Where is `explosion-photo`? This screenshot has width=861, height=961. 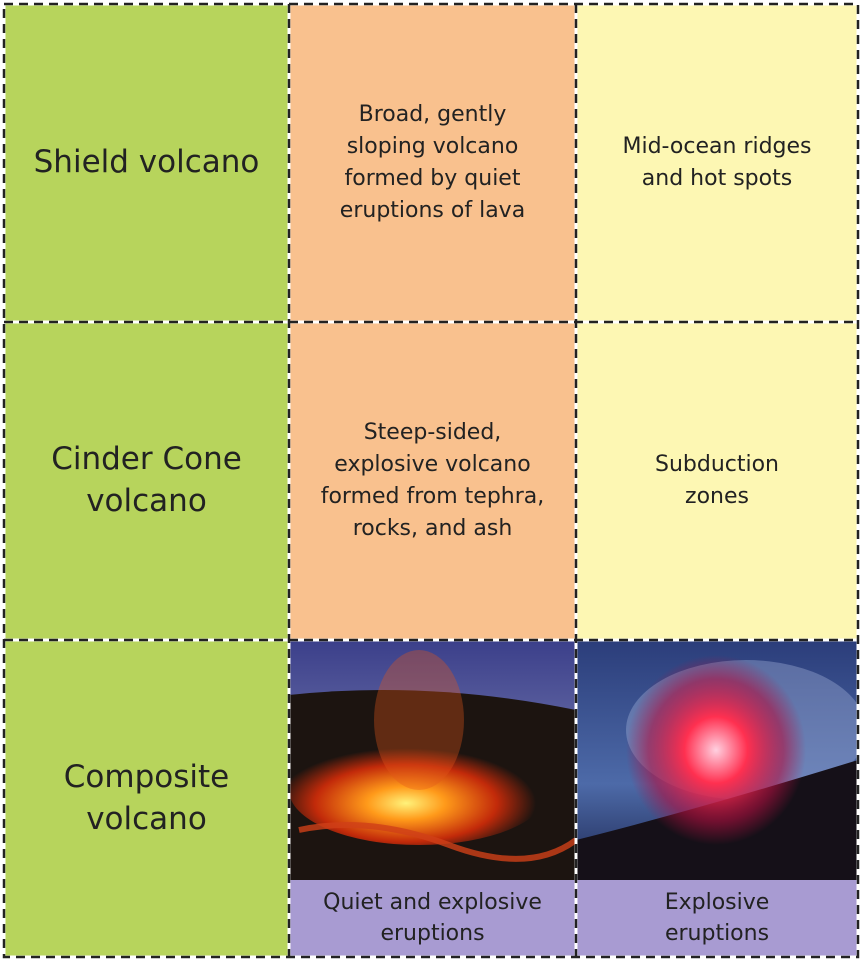
explosion-photo is located at coordinates (717, 760).